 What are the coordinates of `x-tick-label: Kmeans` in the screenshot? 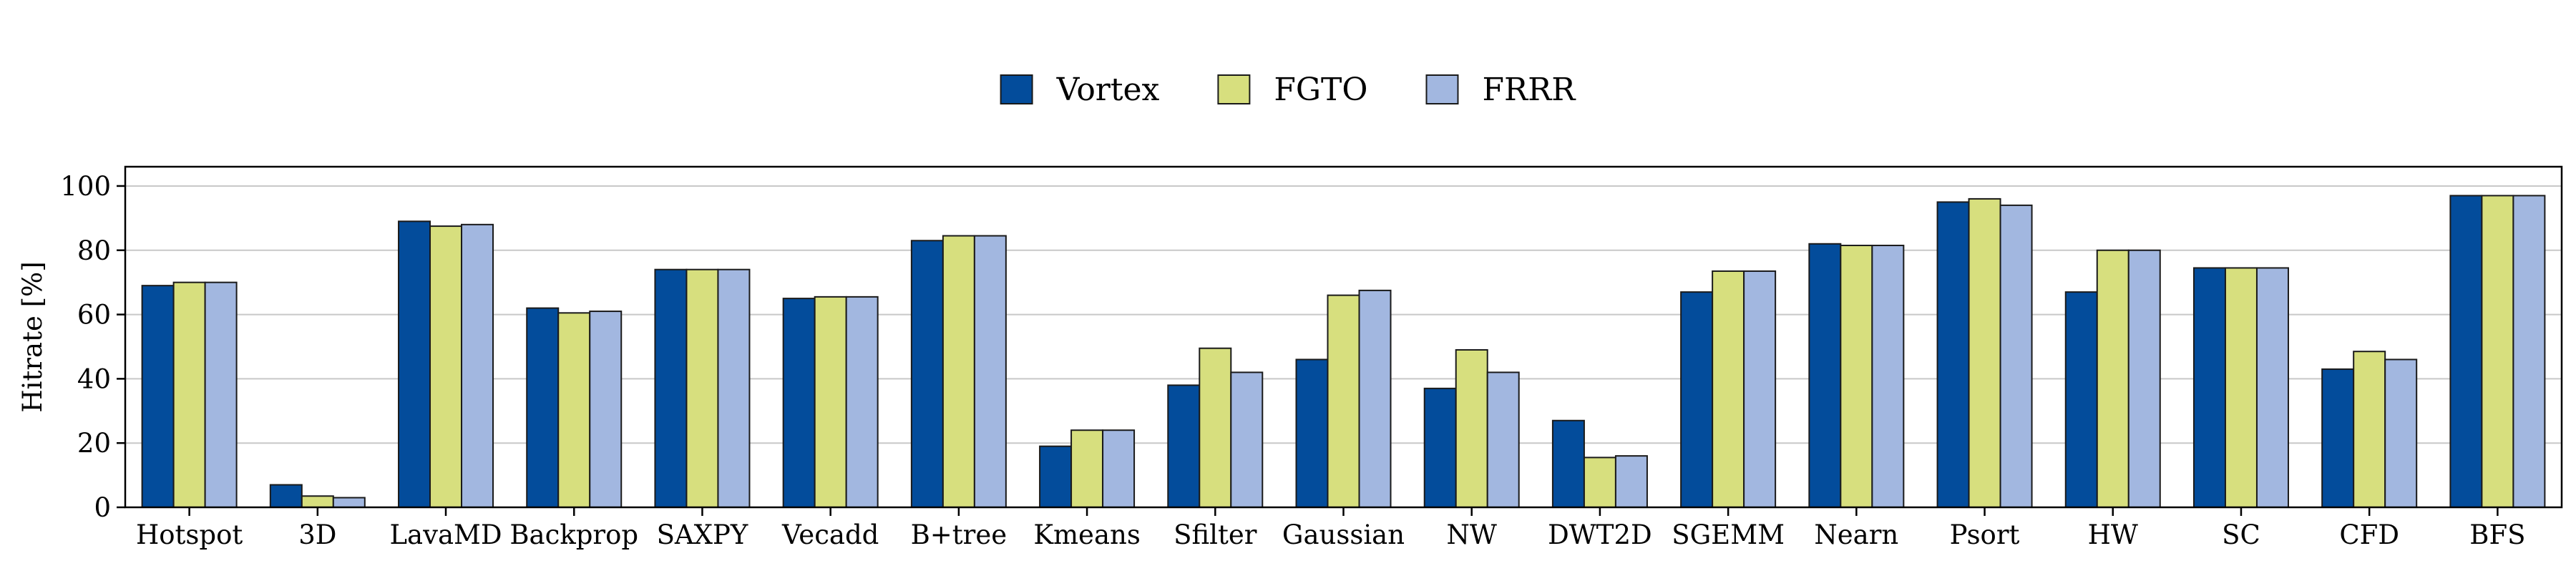 It's located at (1087, 534).